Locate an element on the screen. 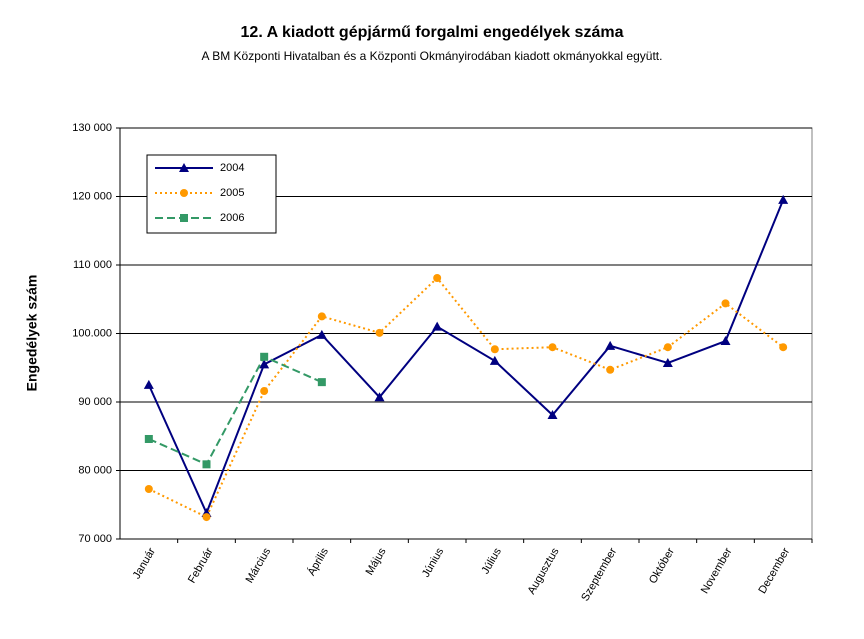  x-tick-label: Augusztus is located at coordinates (544, 571).